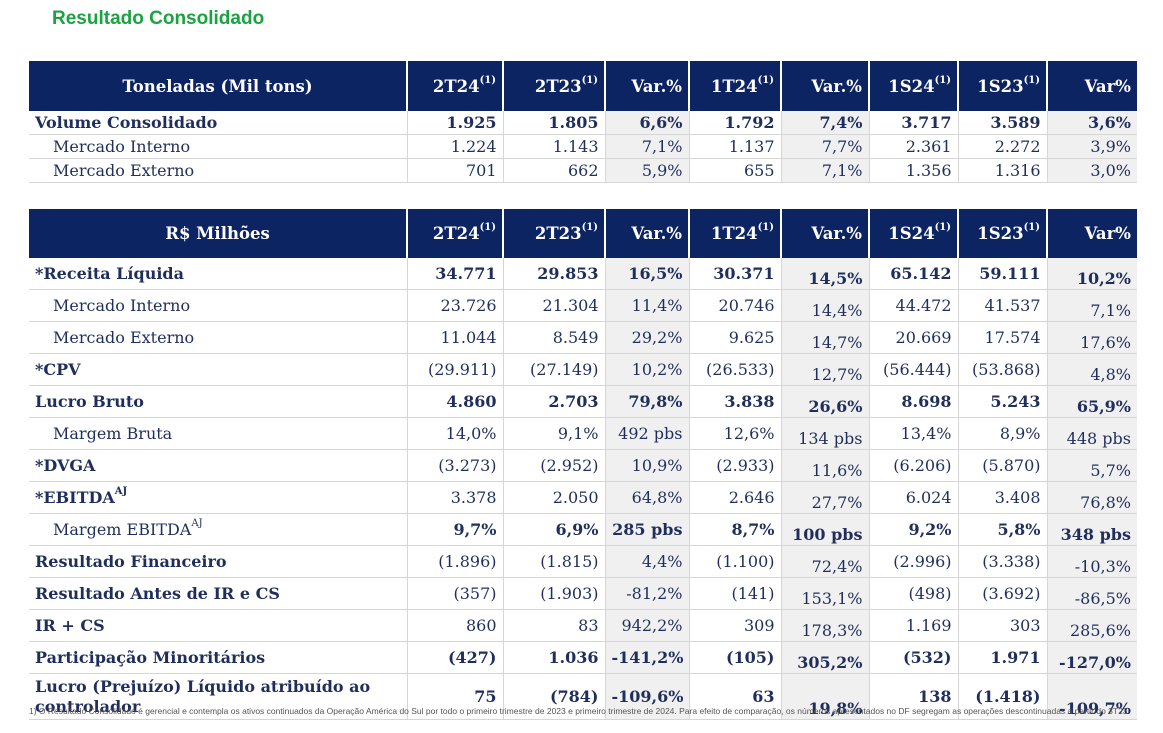 This screenshot has height=733, width=1163. What do you see at coordinates (218, 561) in the screenshot?
I see `row-label: Resultado Financeiro` at bounding box center [218, 561].